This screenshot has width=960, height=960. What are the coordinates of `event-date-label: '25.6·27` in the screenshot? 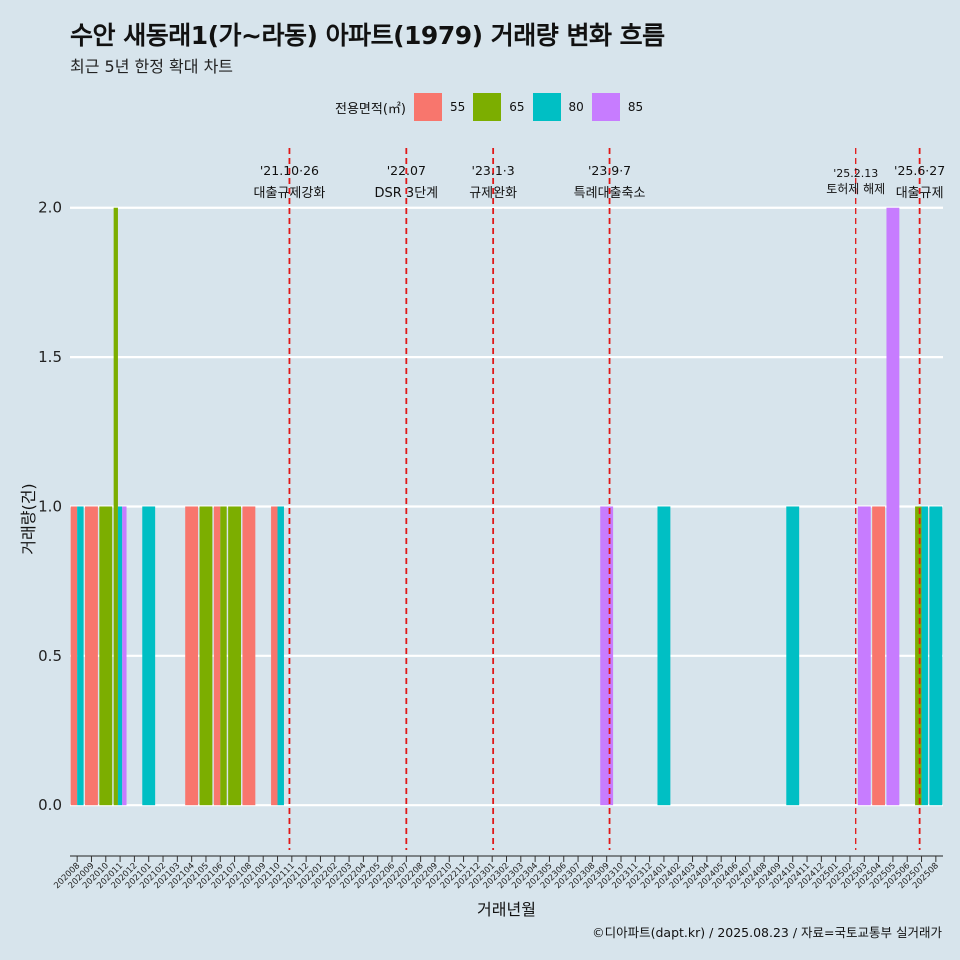 It's located at (919, 170).